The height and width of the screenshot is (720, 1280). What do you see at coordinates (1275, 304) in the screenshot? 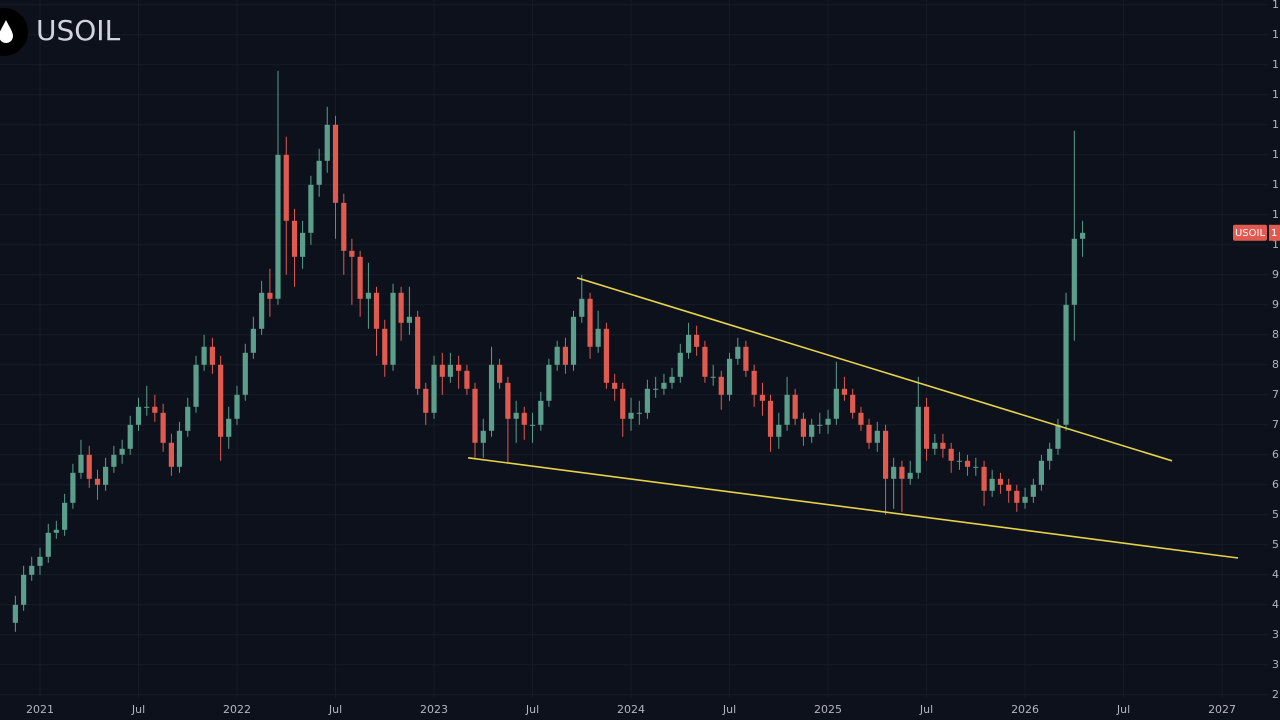
I see `y-tick-label: 9` at bounding box center [1275, 304].